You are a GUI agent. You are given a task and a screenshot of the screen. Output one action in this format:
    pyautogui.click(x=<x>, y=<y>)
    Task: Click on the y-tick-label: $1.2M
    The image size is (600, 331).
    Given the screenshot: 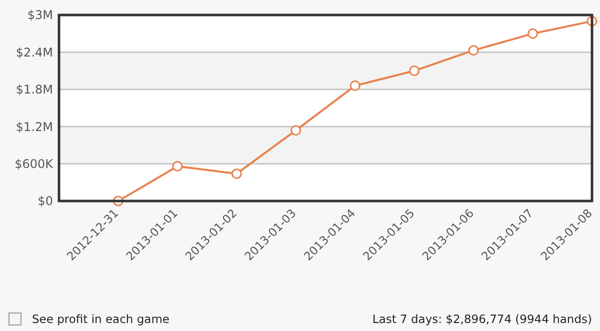 What is the action you would take?
    pyautogui.click(x=34, y=127)
    